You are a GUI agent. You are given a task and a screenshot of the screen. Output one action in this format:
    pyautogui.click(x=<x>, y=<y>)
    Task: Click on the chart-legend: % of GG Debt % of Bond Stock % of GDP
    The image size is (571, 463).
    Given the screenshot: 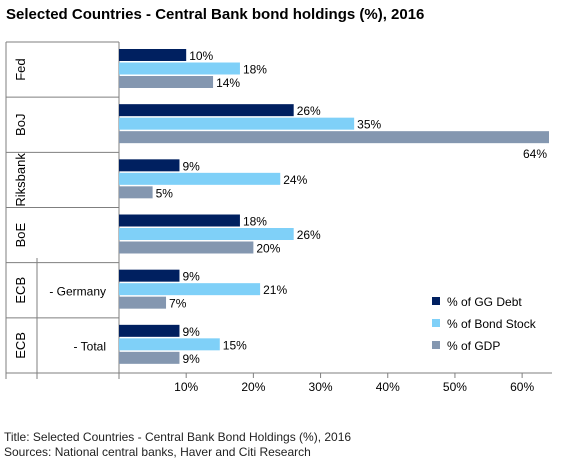 What is the action you would take?
    pyautogui.click(x=484, y=324)
    